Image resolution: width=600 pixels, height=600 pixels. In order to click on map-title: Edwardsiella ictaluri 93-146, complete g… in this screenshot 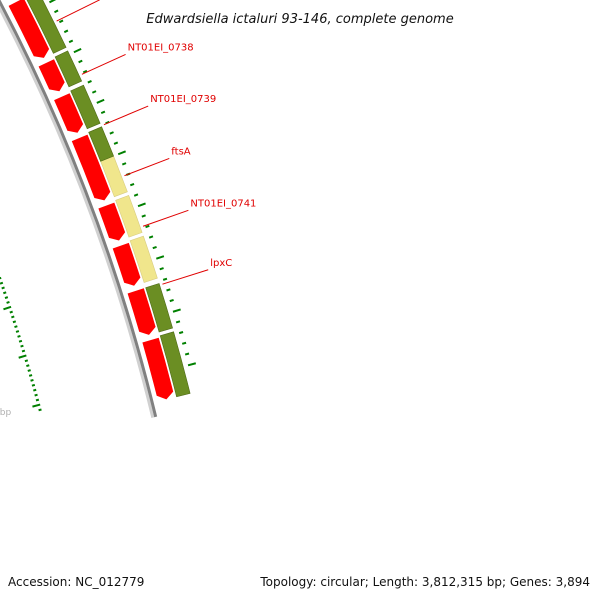, I will do `click(299, 19)`.